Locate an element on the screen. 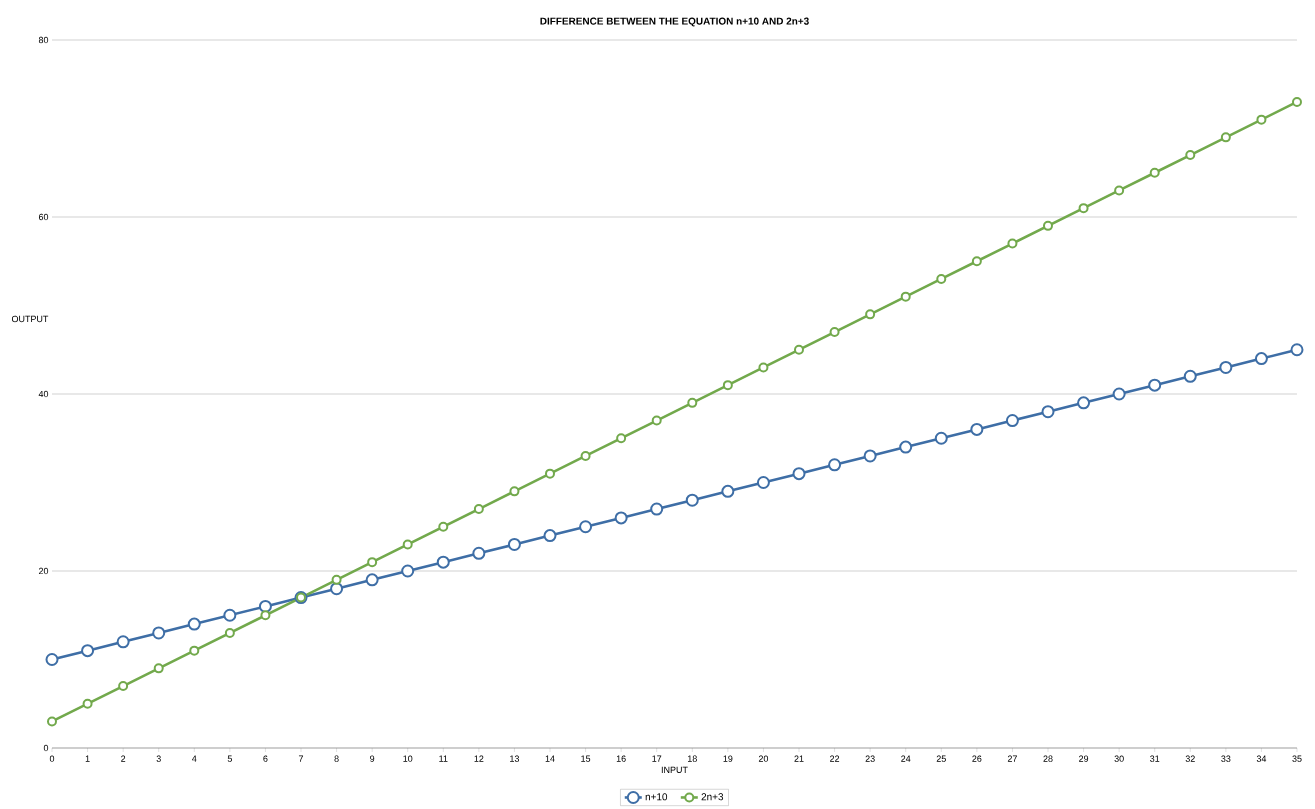 The height and width of the screenshot is (809, 1315). chart-title: DIFFERENCE BETWEEN THE EQUATION n+10 AND 2n+3 is located at coordinates (674, 22).